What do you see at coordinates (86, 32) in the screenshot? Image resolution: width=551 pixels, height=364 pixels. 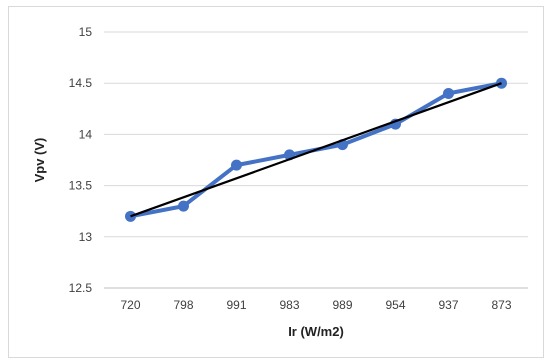 I see `y-tick-label: 15` at bounding box center [86, 32].